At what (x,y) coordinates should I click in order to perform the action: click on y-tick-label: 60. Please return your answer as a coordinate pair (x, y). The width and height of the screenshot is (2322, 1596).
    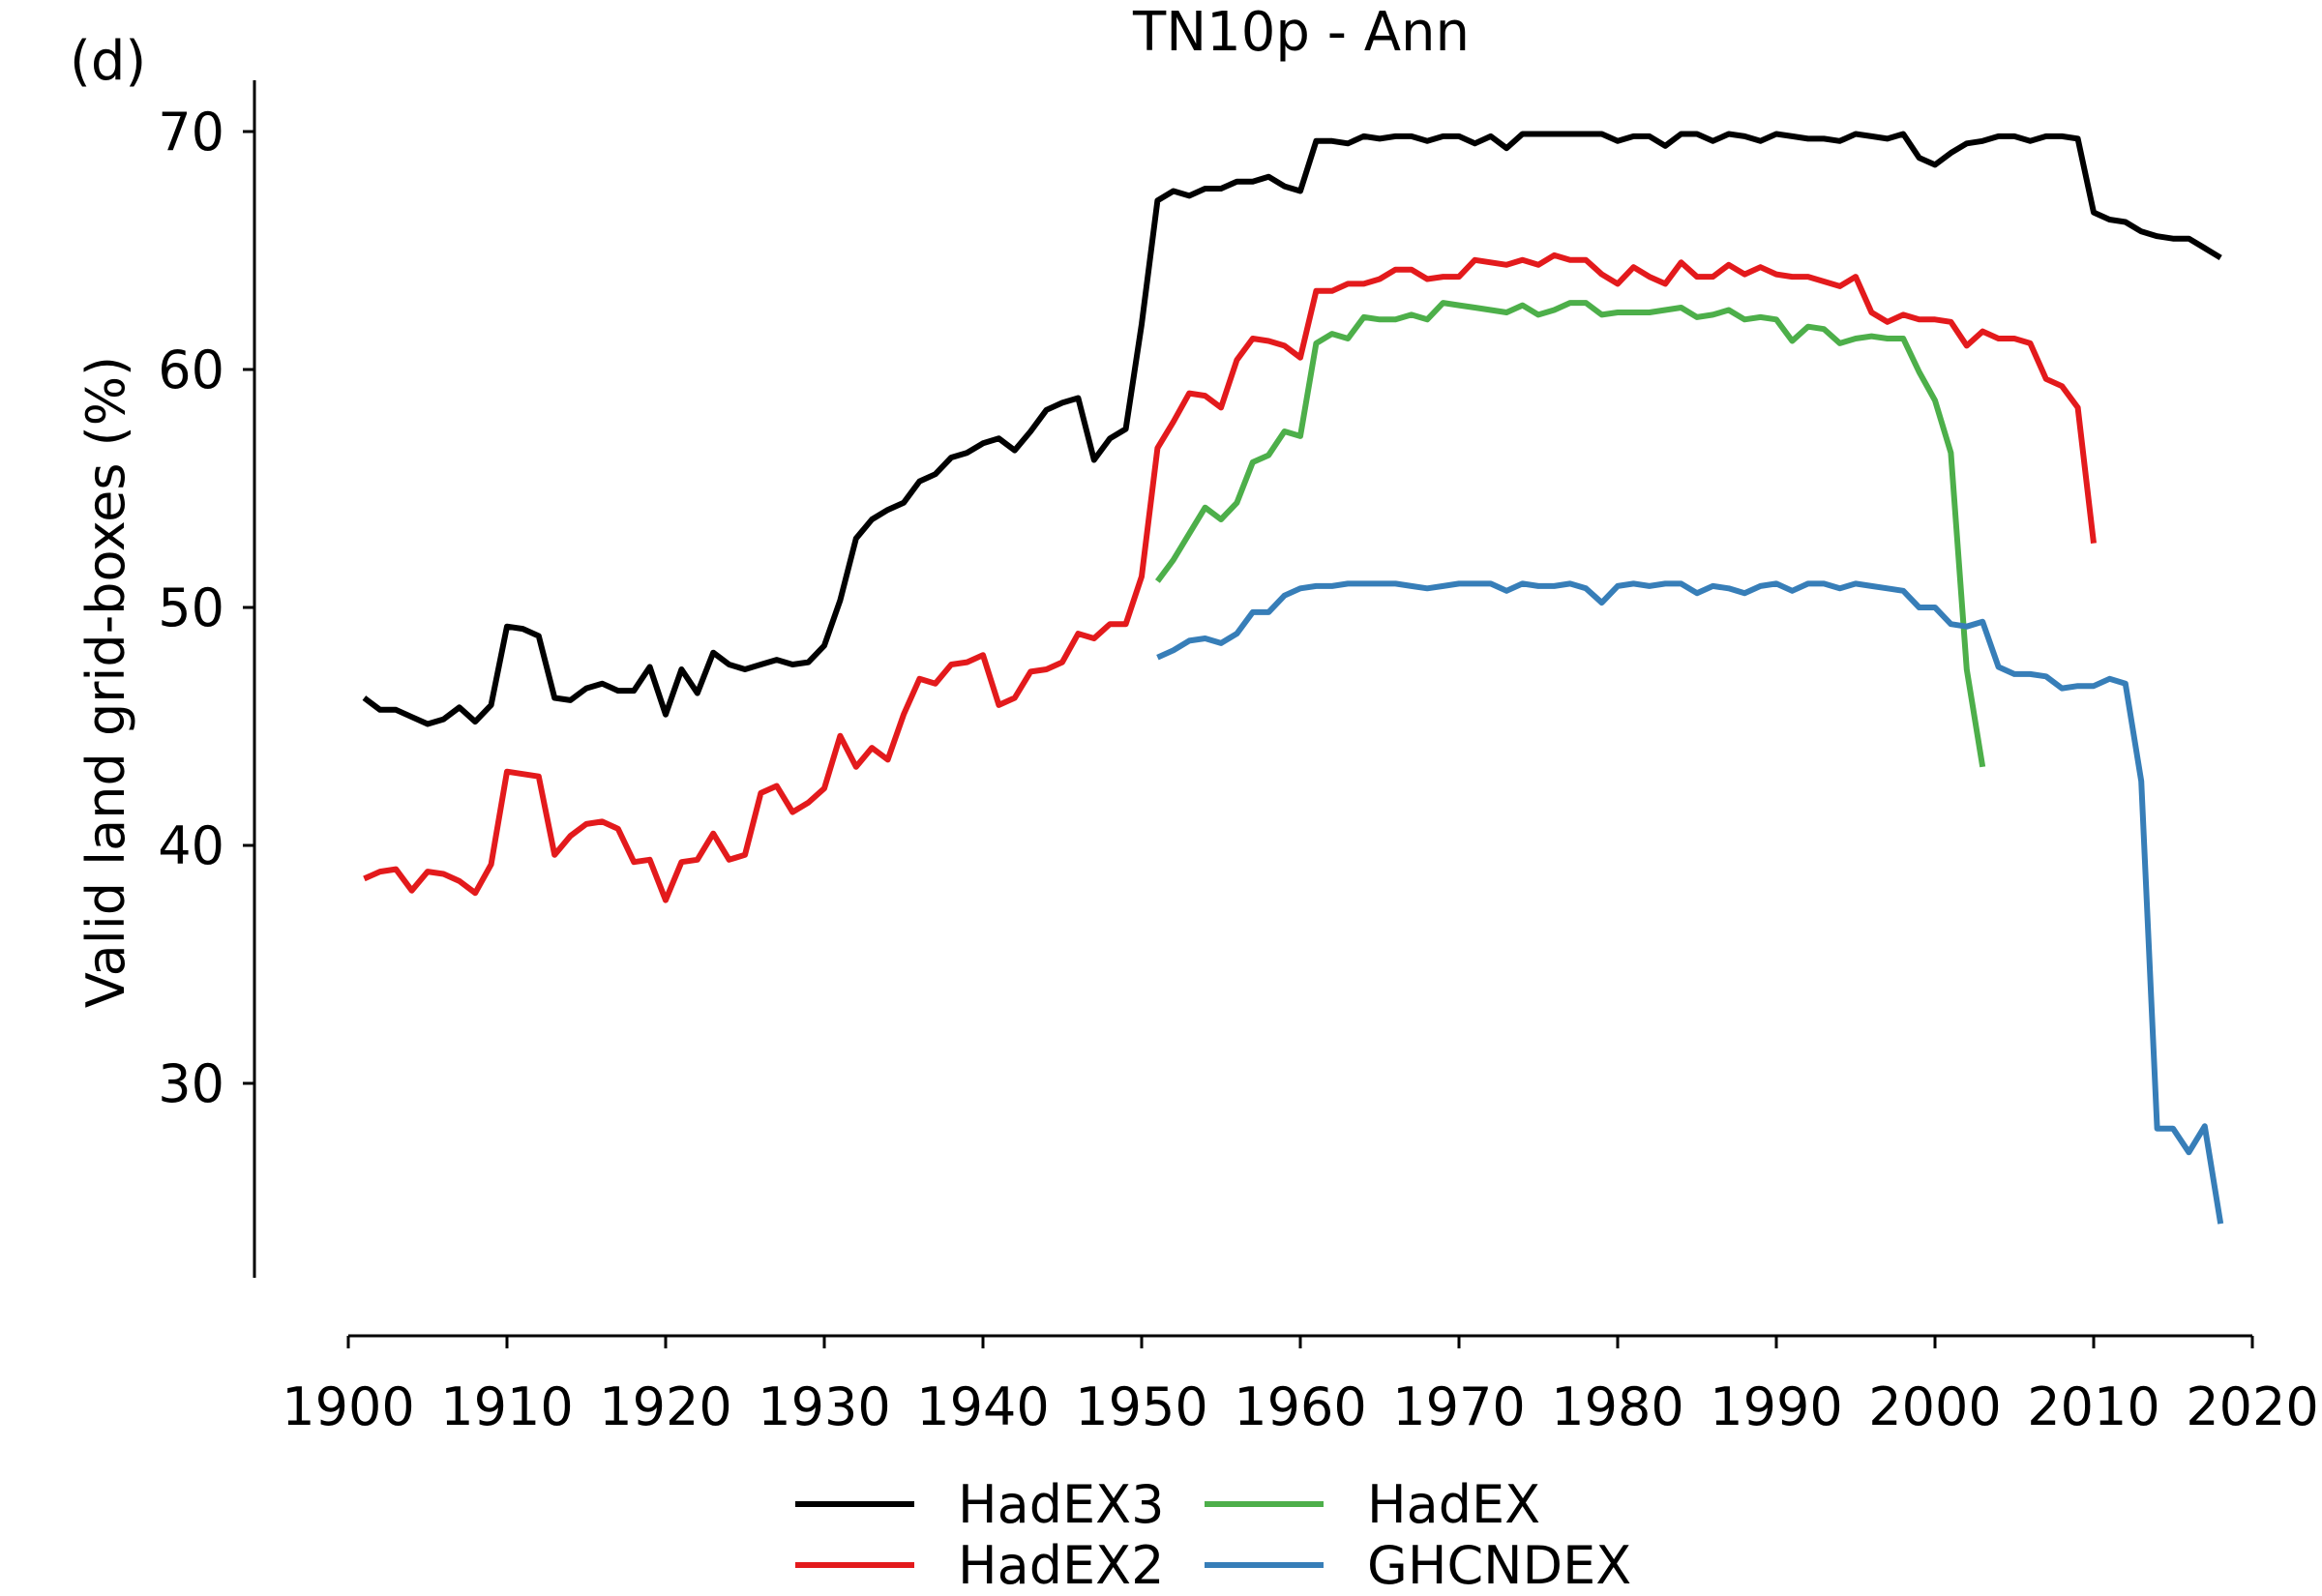
    Looking at the image, I should click on (191, 370).